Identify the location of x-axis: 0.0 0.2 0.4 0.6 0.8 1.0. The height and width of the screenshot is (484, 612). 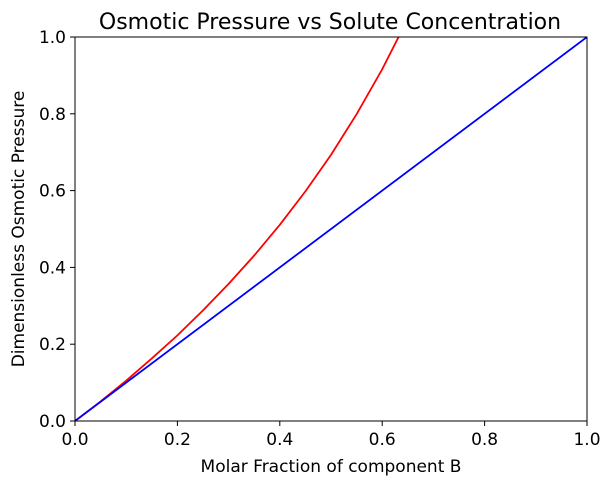
(331, 435).